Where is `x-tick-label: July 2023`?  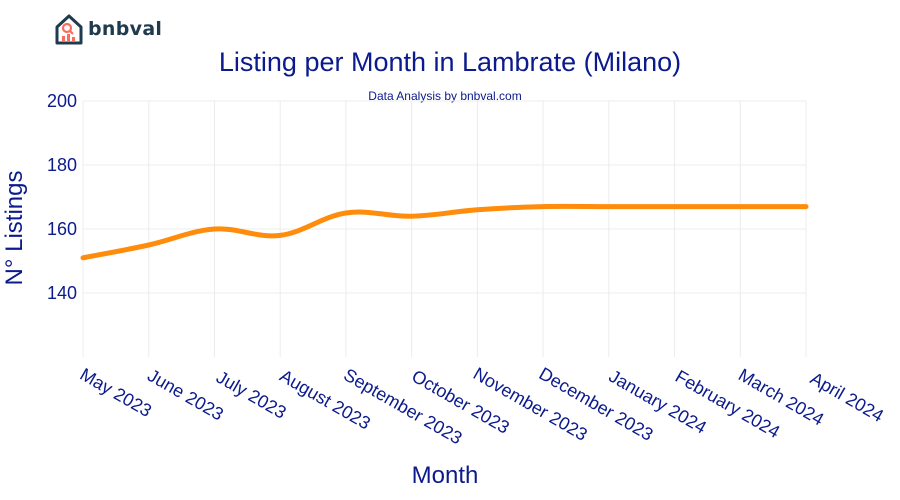 x-tick-label: July 2023 is located at coordinates (251, 395).